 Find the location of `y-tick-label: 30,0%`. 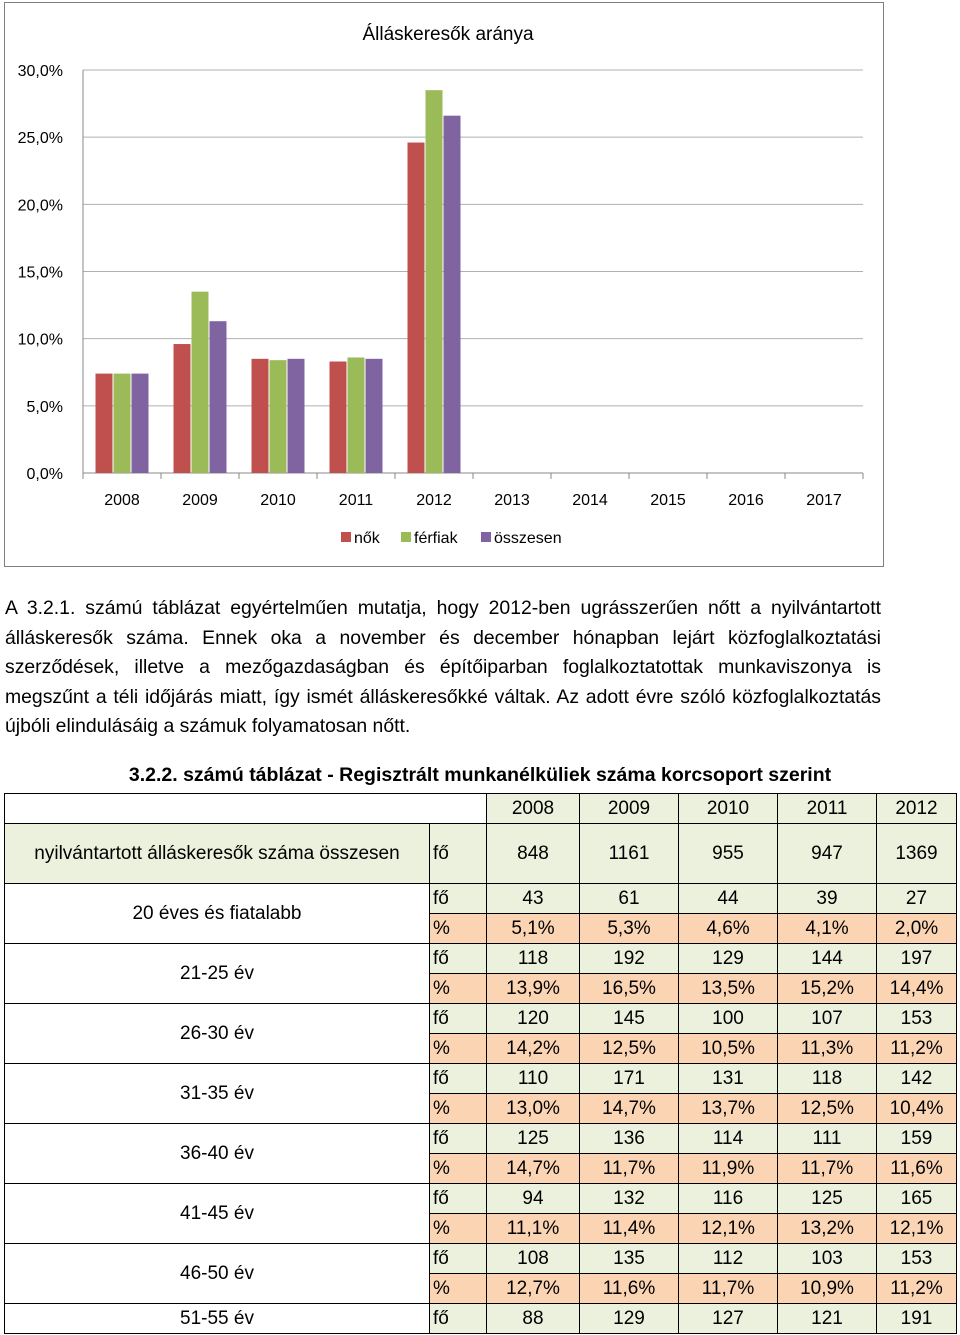

y-tick-label: 30,0% is located at coordinates (40, 71).